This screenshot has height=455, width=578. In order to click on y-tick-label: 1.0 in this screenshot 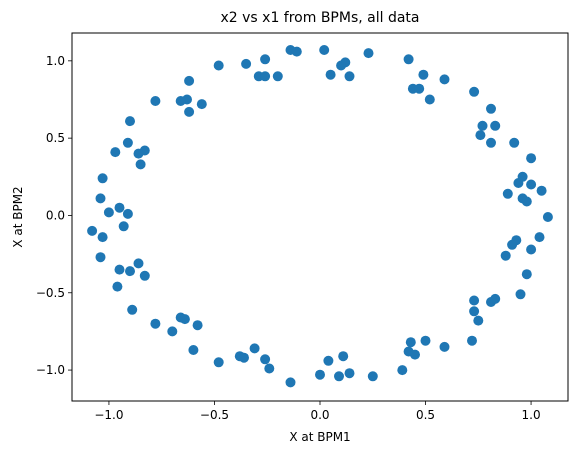, I will do `click(55, 61)`.